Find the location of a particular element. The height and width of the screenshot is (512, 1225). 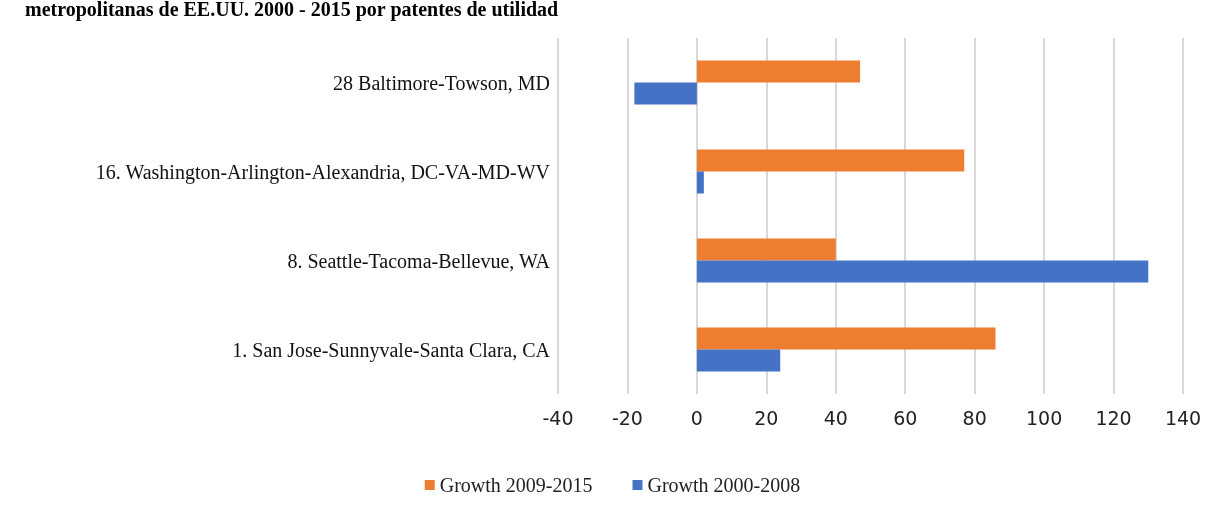

x-tick-label: -40 is located at coordinates (558, 417).